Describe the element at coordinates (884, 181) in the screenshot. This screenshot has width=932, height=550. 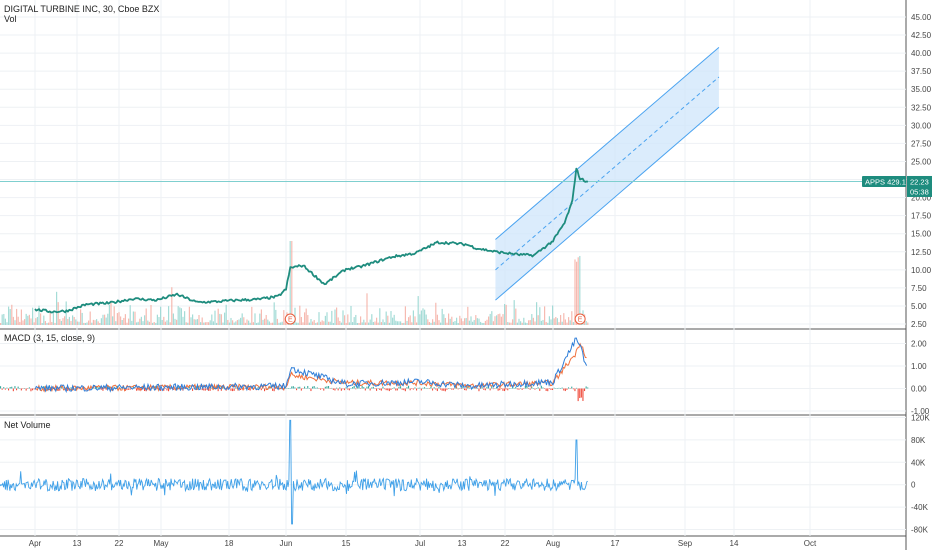
I see `symbol-change-badge` at that location.